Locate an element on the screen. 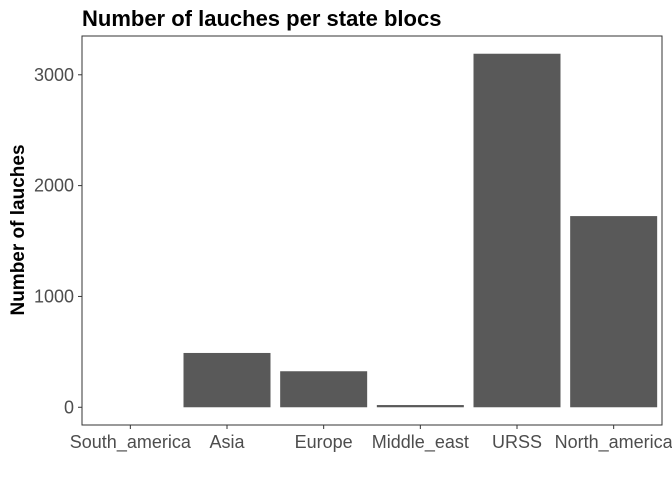 This screenshot has height=480, width=672. bar-north-america is located at coordinates (614, 312).